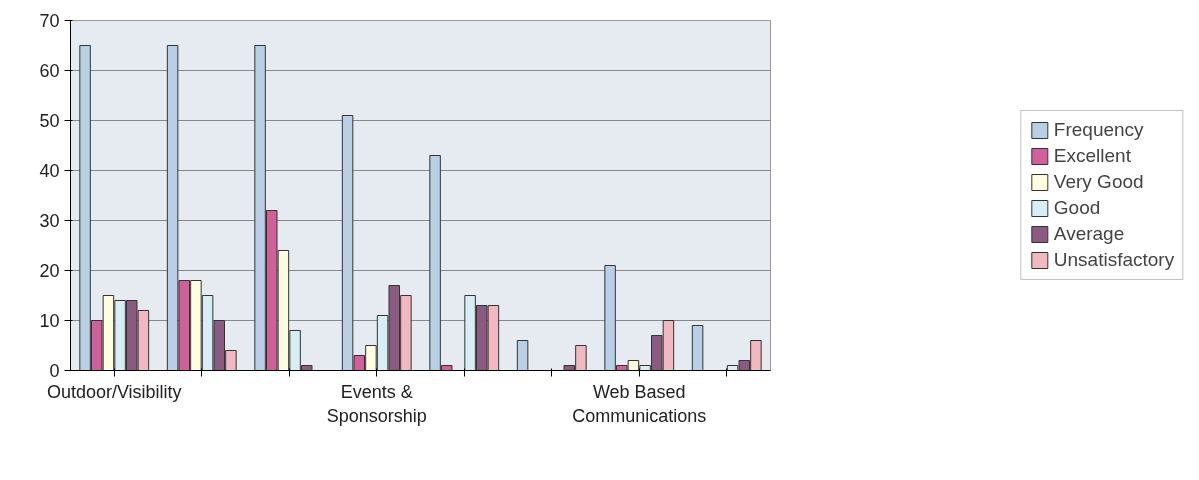 The image size is (1199, 480). Describe the element at coordinates (49, 271) in the screenshot. I see `y-tick-label: 20` at that location.